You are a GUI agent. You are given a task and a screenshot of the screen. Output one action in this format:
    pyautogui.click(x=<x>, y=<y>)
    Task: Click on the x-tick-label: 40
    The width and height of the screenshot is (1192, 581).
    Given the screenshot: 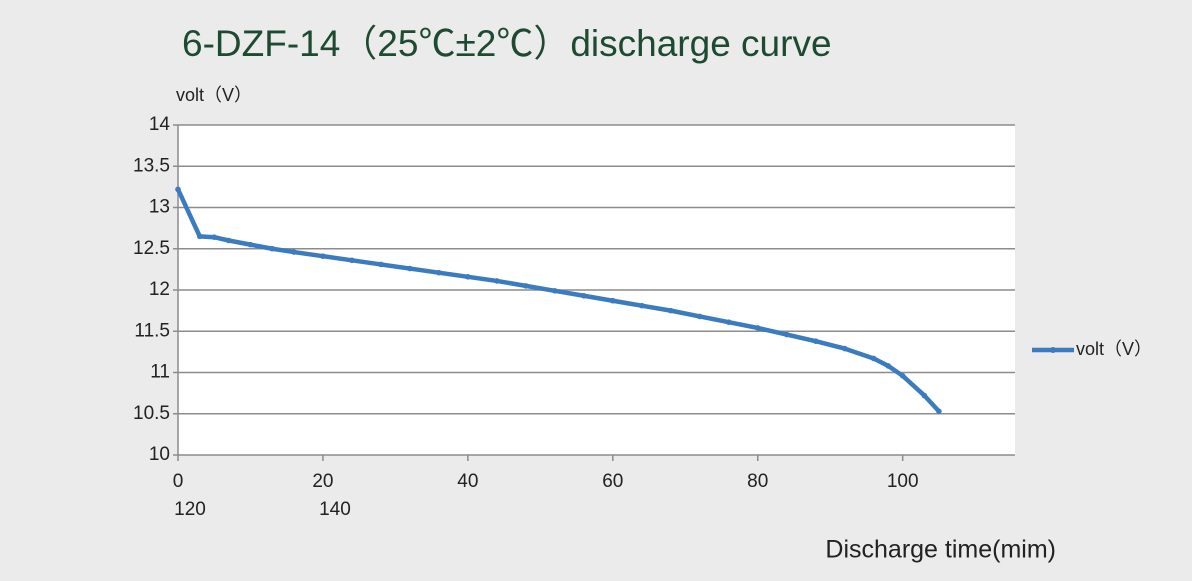 What is the action you would take?
    pyautogui.click(x=467, y=481)
    